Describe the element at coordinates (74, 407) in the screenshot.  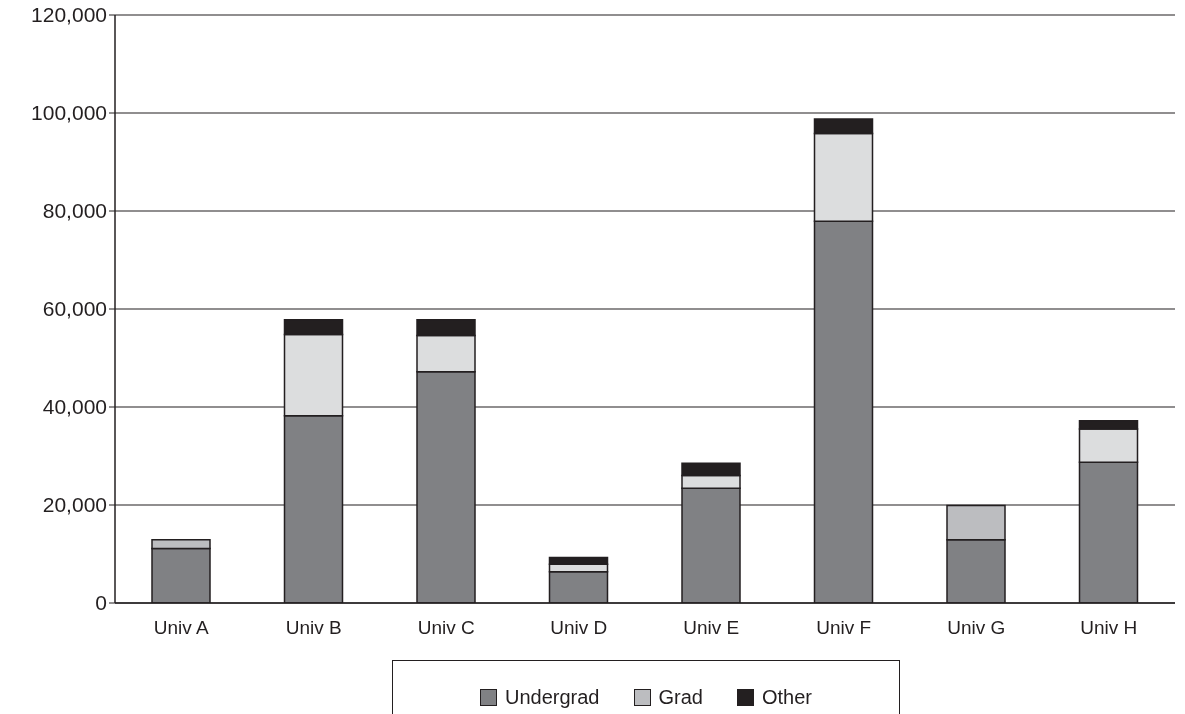
I see `y-tick-label: 40,000` at that location.